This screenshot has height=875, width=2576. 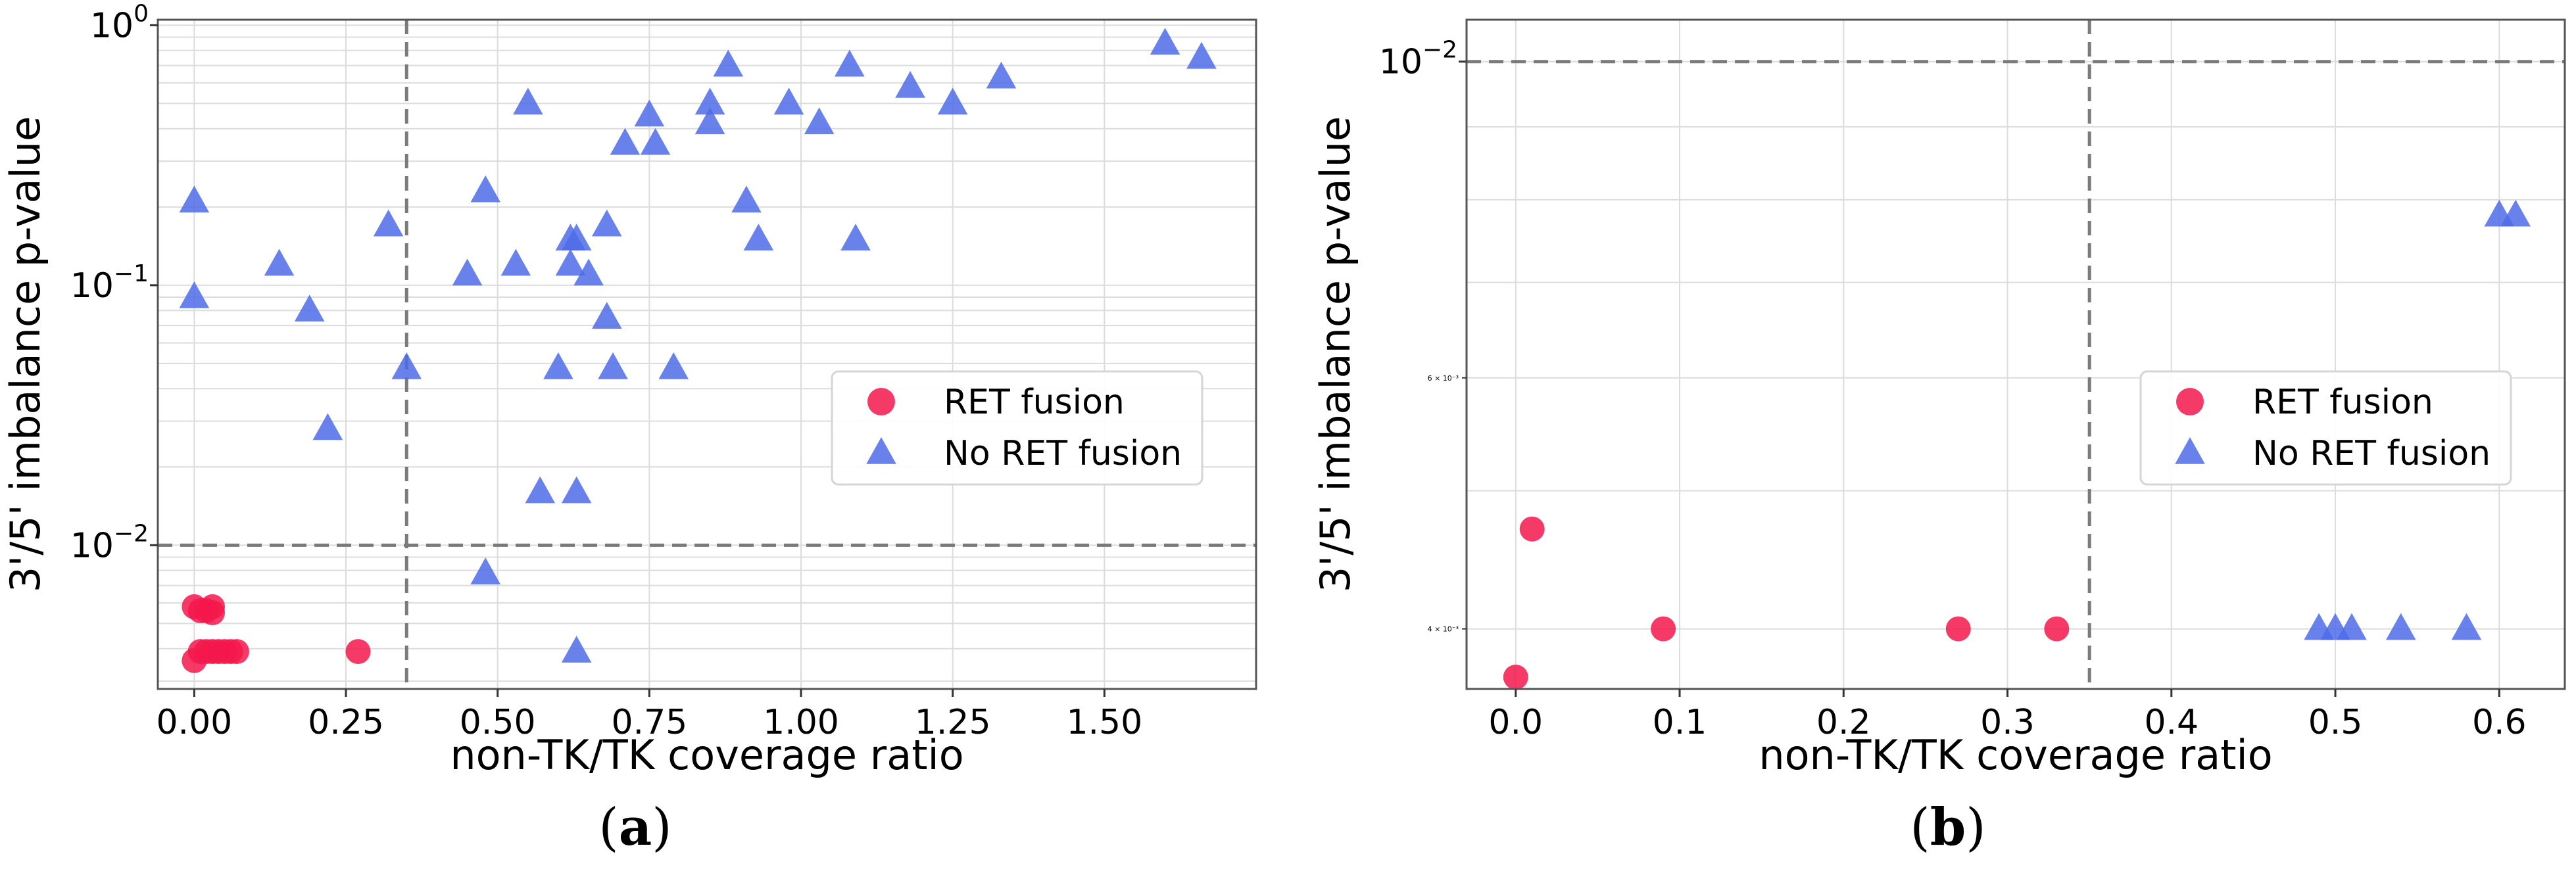 What do you see at coordinates (953, 722) in the screenshot?
I see `x-tick-label: 1.25` at bounding box center [953, 722].